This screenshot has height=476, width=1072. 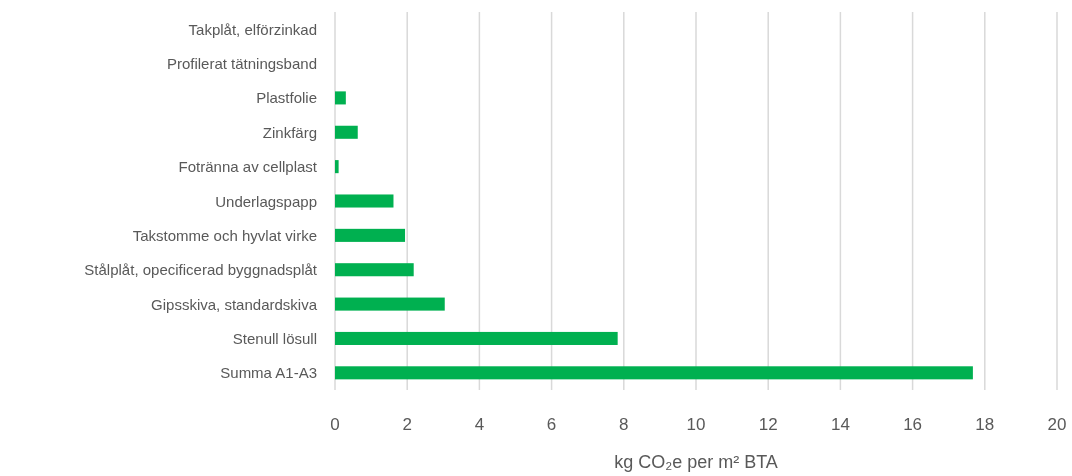 What do you see at coordinates (624, 424) in the screenshot?
I see `x-tick-label: 8` at bounding box center [624, 424].